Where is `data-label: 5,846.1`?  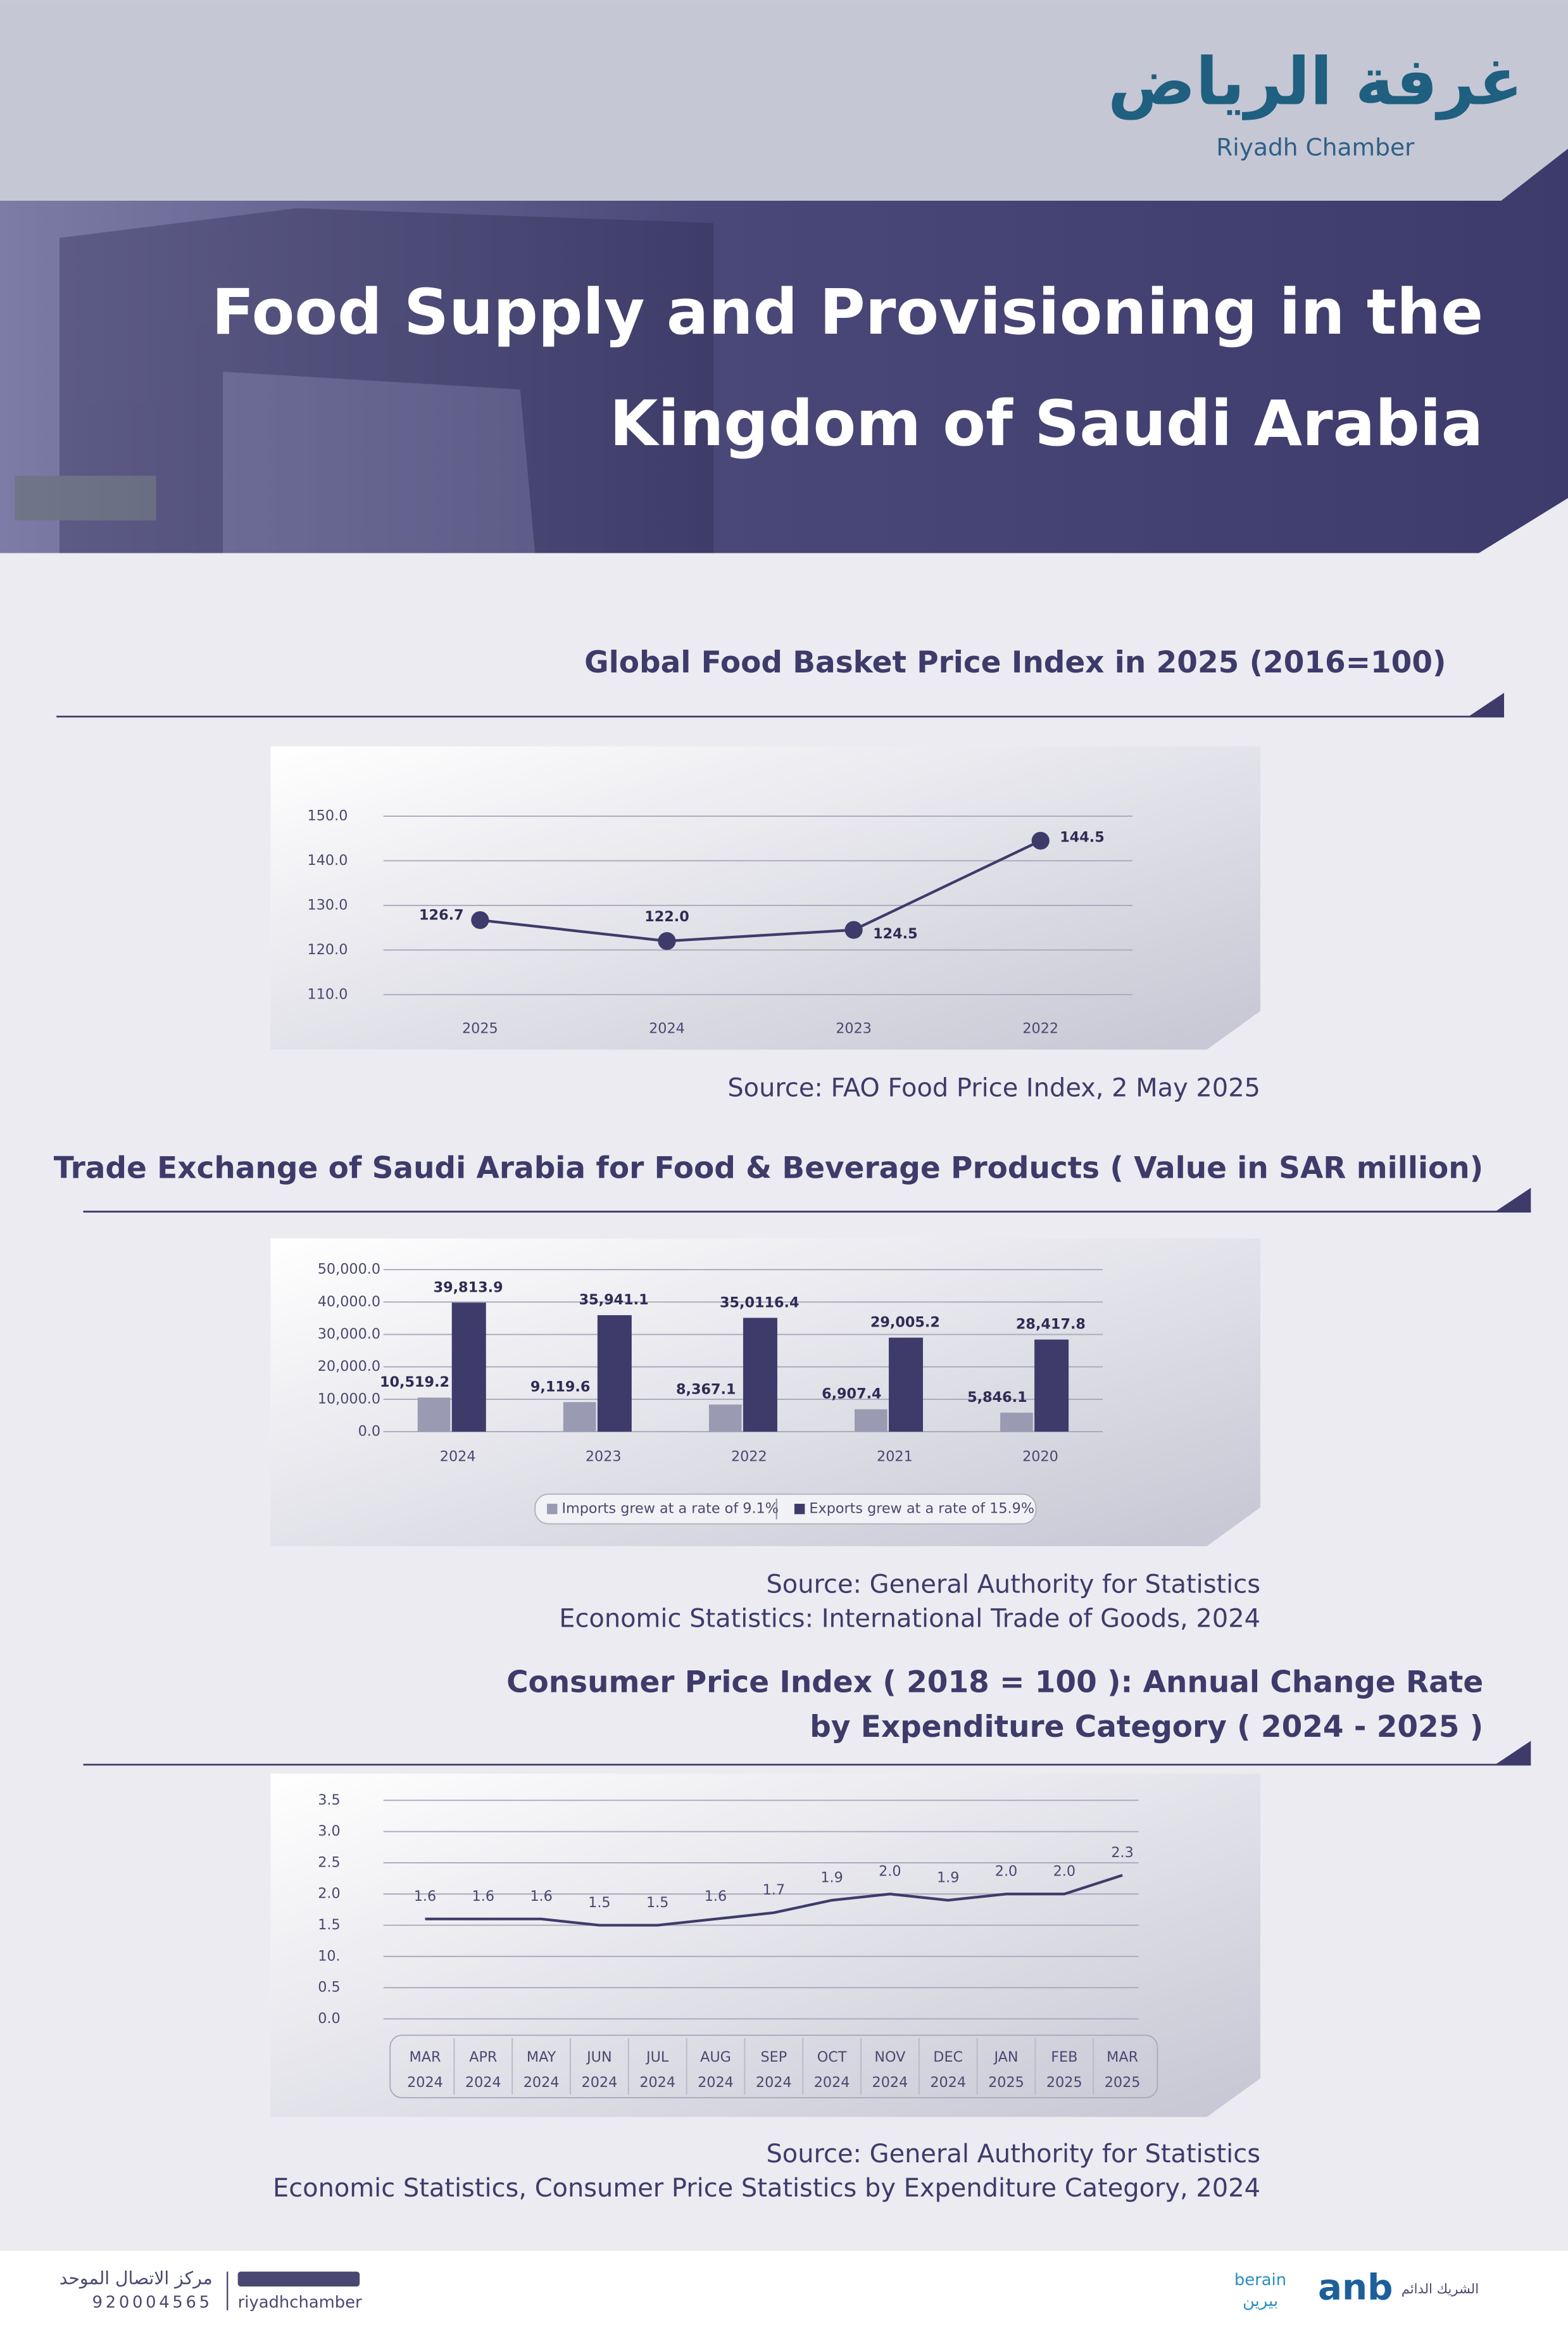 data-label: 5,846.1 is located at coordinates (997, 1398).